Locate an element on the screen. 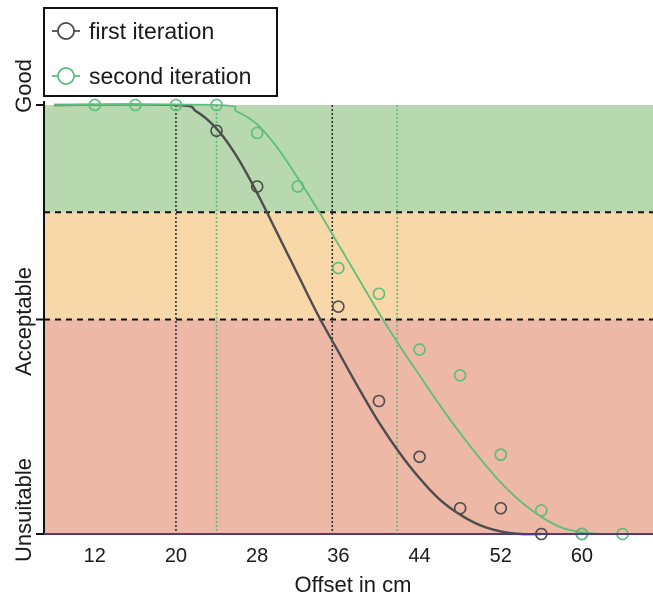  x-tick-label-6: 60 is located at coordinates (582, 556).